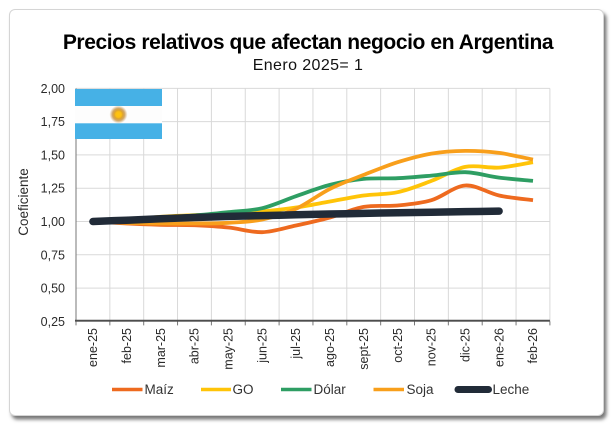 The width and height of the screenshot is (616, 425). What do you see at coordinates (23, 202) in the screenshot?
I see `svg-text: Coeficiente` at bounding box center [23, 202].